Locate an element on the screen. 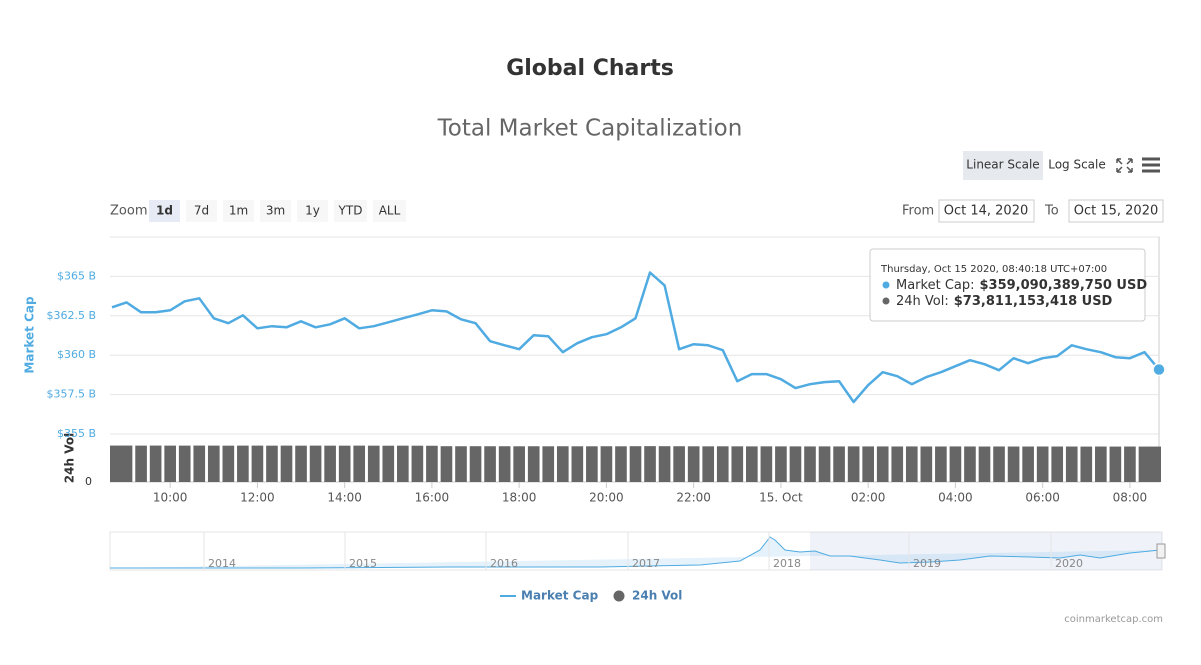 The width and height of the screenshot is (1201, 665). legend-label: 24h Vol is located at coordinates (657, 596).